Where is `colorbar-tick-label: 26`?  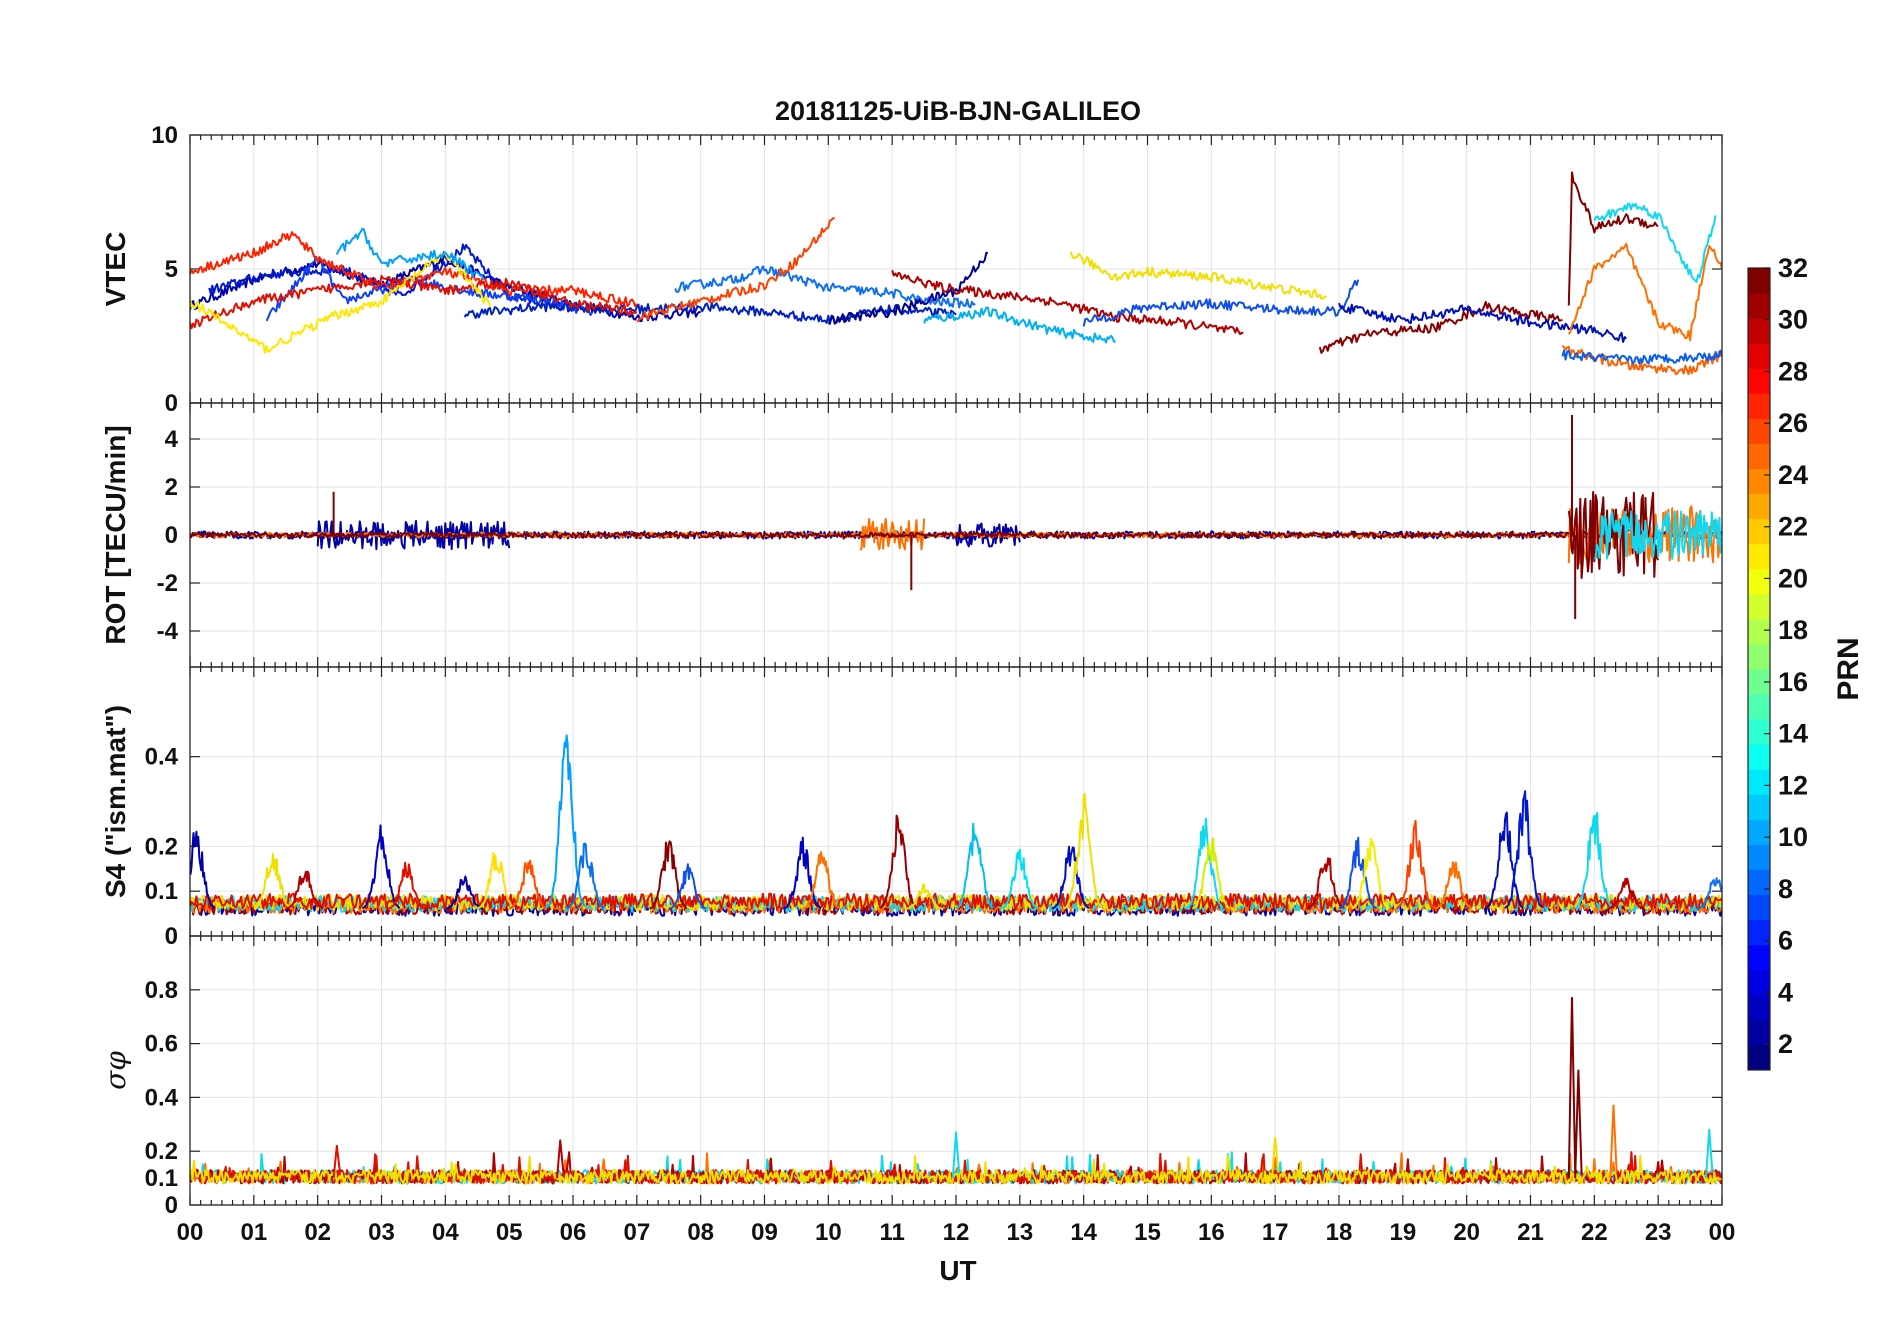 colorbar-tick-label: 26 is located at coordinates (1793, 423).